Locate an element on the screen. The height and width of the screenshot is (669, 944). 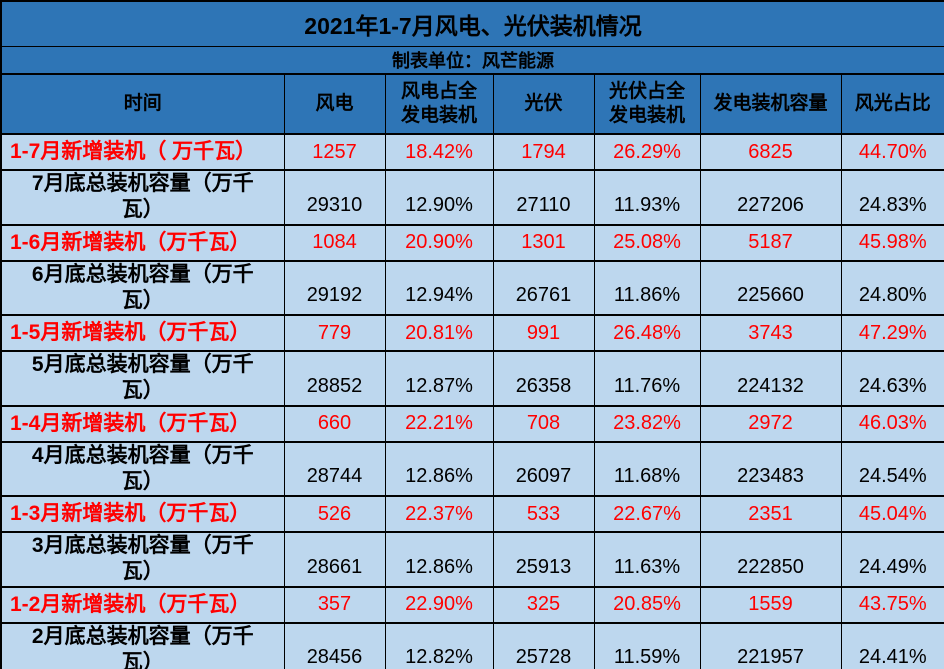
cell-value: 24.41% is located at coordinates (892, 645).